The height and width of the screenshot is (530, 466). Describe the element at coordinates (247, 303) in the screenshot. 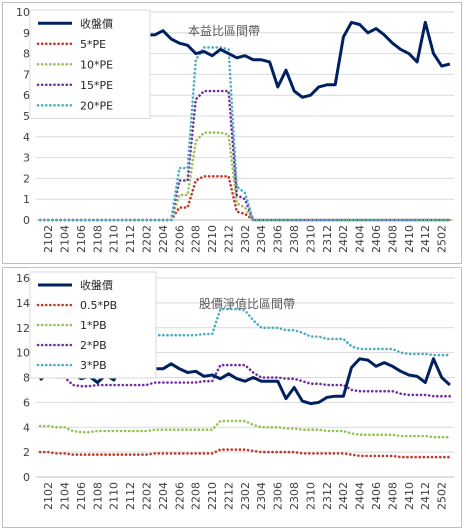

I see `chart-title: 股價淨值比區間帶` at that location.